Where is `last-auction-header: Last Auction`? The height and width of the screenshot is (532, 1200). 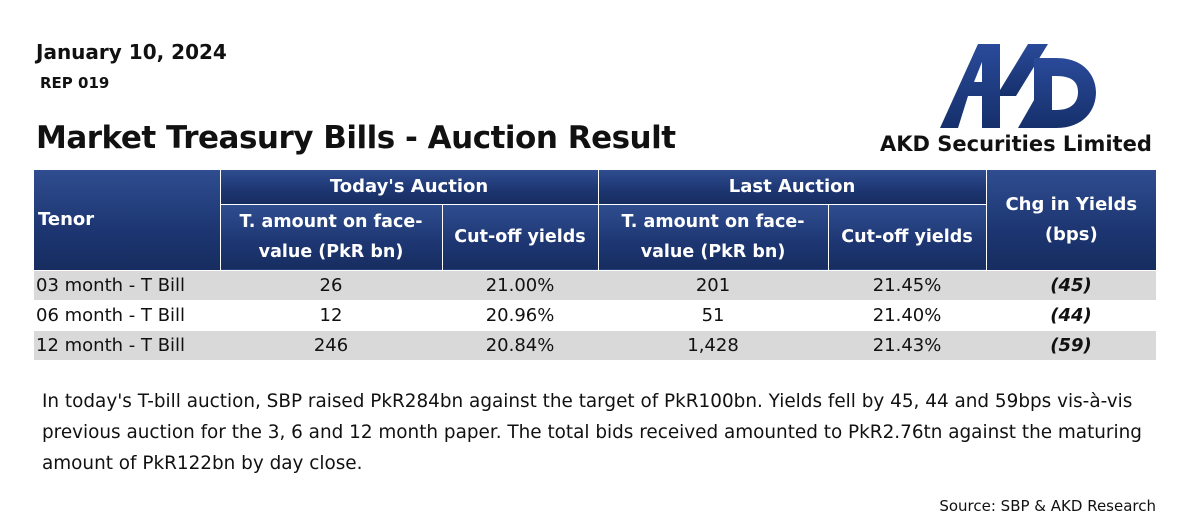
last-auction-header: Last Auction is located at coordinates (792, 187).